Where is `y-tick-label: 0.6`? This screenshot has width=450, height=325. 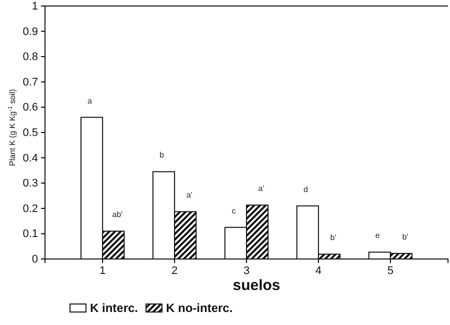 y-tick-label: 0.6 is located at coordinates (30, 108).